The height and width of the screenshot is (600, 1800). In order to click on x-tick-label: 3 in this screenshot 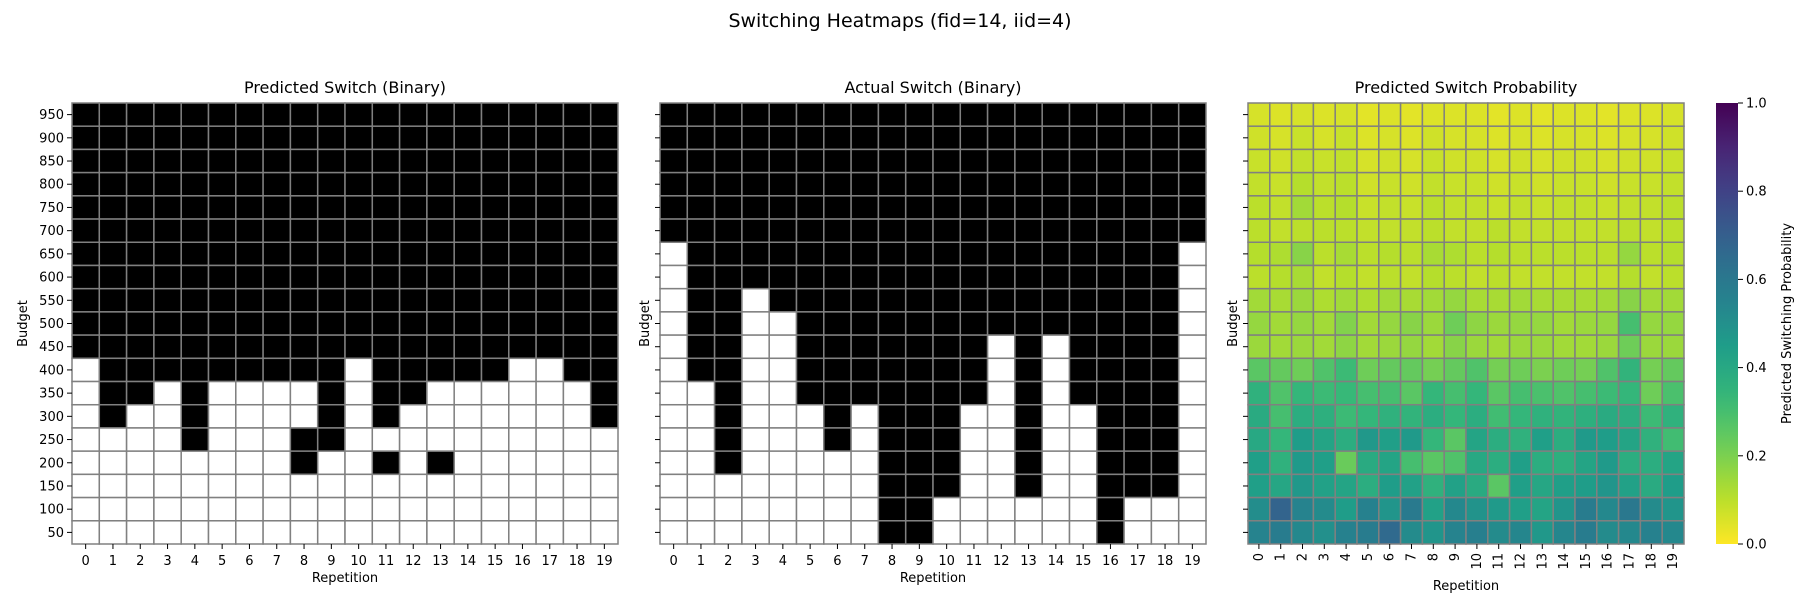, I will do `click(167, 561)`.